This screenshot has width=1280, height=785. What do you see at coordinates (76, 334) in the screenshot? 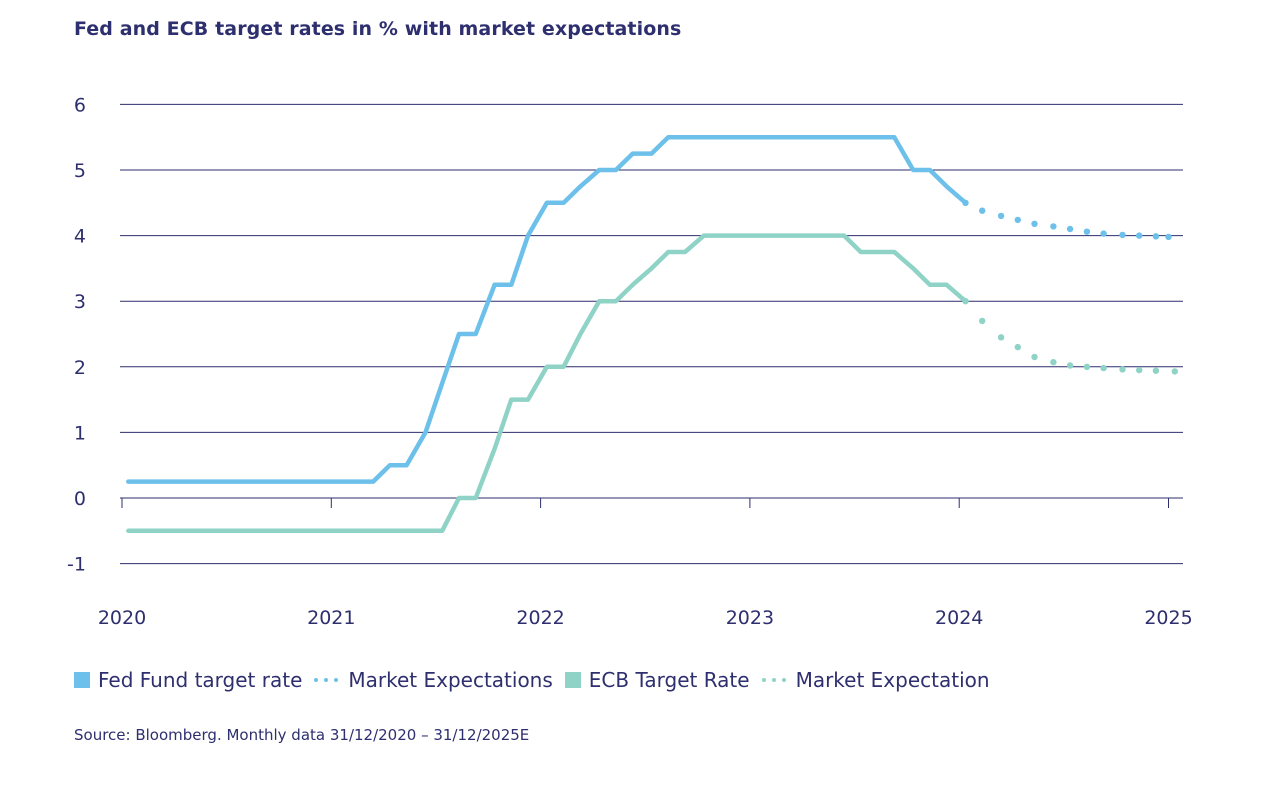
I see `y-axis-ticks: -1 0 1 2 3 4 5 6` at bounding box center [76, 334].